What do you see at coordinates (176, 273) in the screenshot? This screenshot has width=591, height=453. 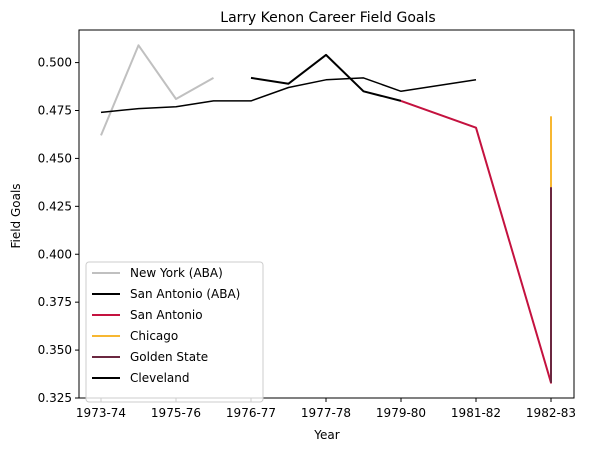 I see `legend-label-new-york-aba: New York (ABA)` at bounding box center [176, 273].